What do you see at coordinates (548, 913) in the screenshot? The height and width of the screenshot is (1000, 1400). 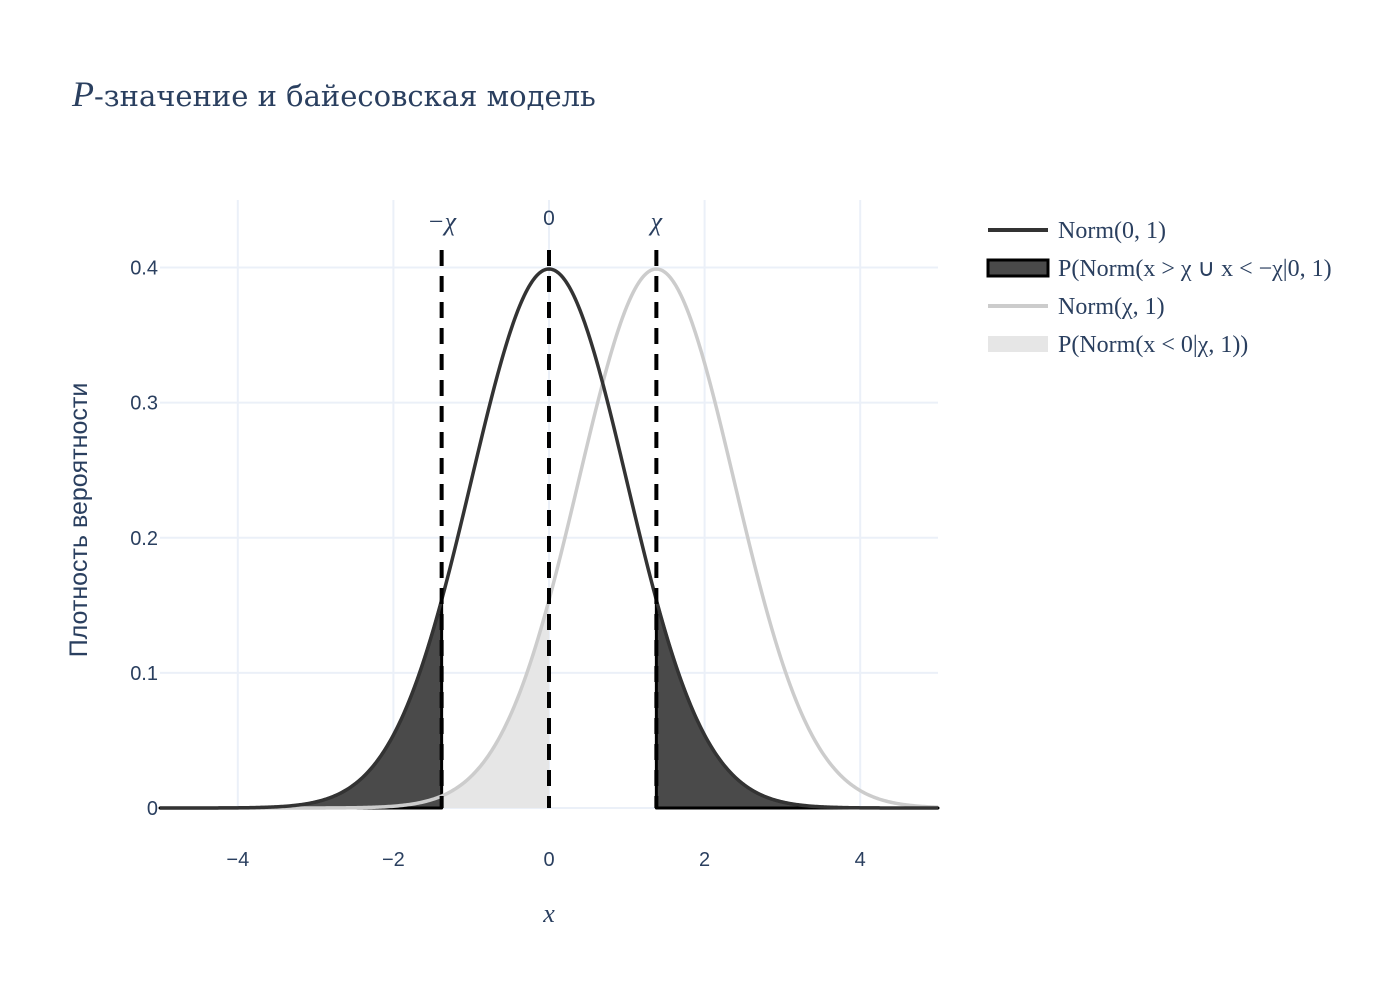 I see `x-axis-label: x` at bounding box center [548, 913].